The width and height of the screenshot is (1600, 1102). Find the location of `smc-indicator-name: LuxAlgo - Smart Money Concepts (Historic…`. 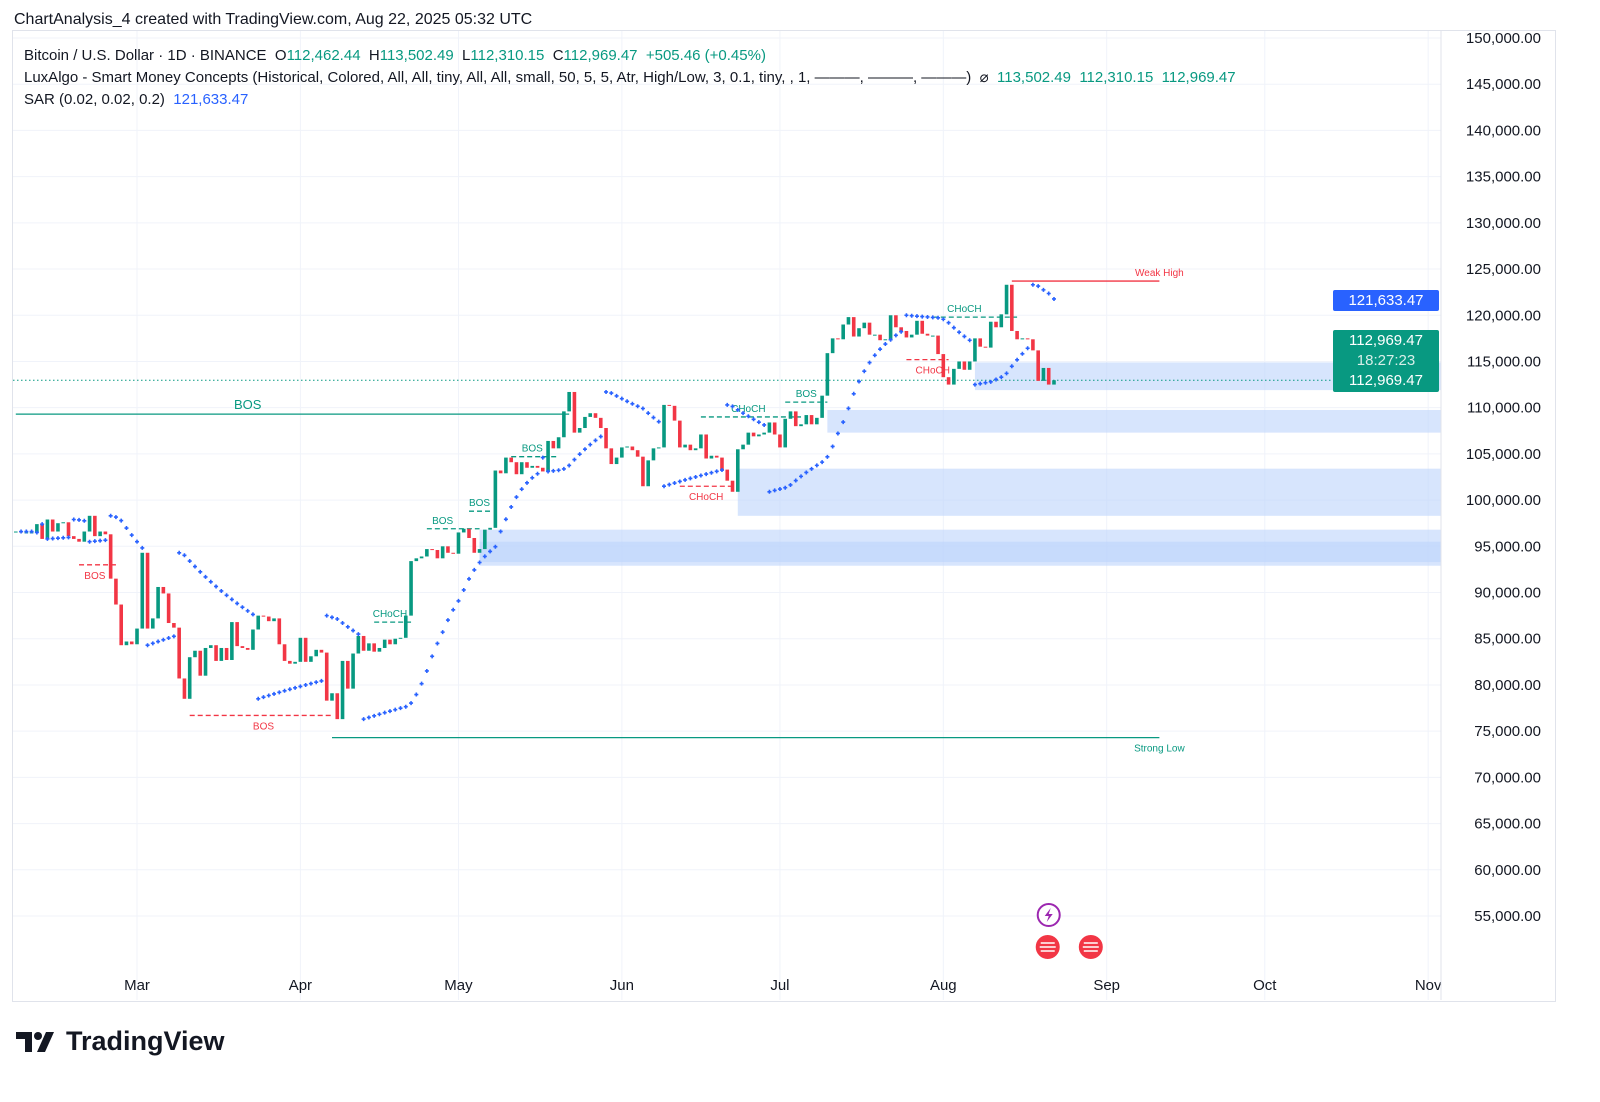

smc-indicator-name: LuxAlgo - Smart Money Concepts (Historic… is located at coordinates (498, 77).